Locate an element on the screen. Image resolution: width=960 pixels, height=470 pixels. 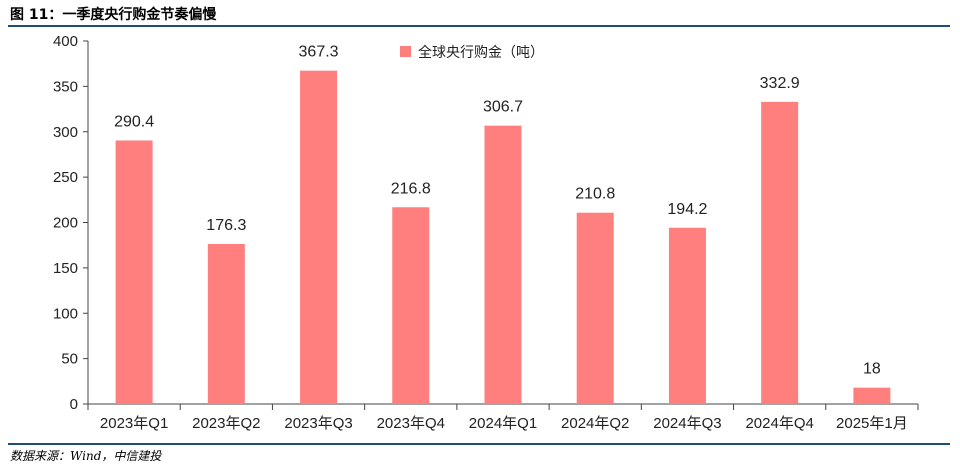
legend-label: 全球央行购金（吨） is located at coordinates (481, 52).